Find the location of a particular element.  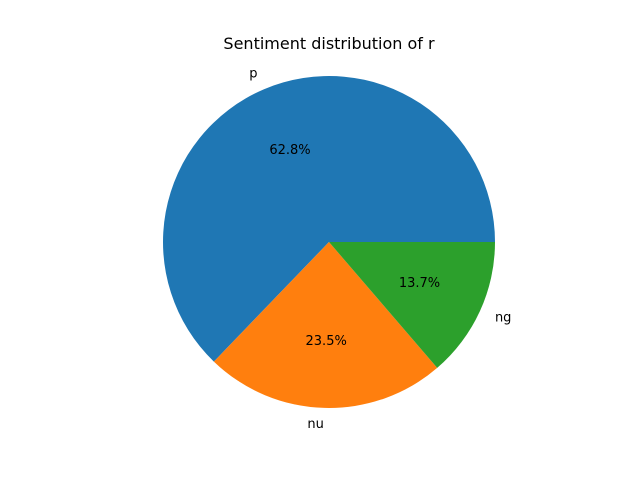

pie-slice-ng is located at coordinates (412, 305).